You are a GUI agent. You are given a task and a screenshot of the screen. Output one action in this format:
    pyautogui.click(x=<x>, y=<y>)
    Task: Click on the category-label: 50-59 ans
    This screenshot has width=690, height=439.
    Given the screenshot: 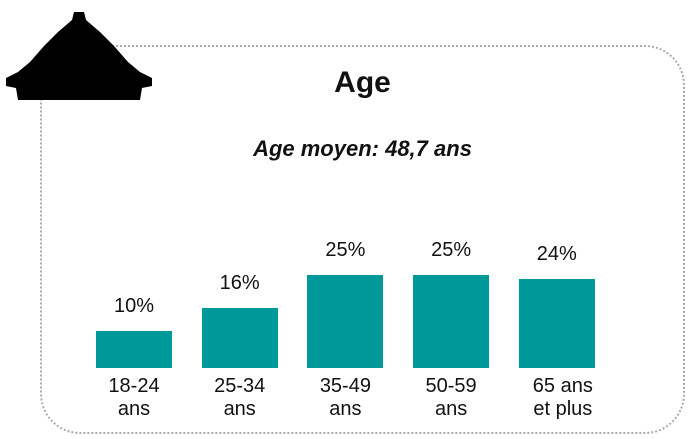 What is the action you would take?
    pyautogui.click(x=451, y=397)
    